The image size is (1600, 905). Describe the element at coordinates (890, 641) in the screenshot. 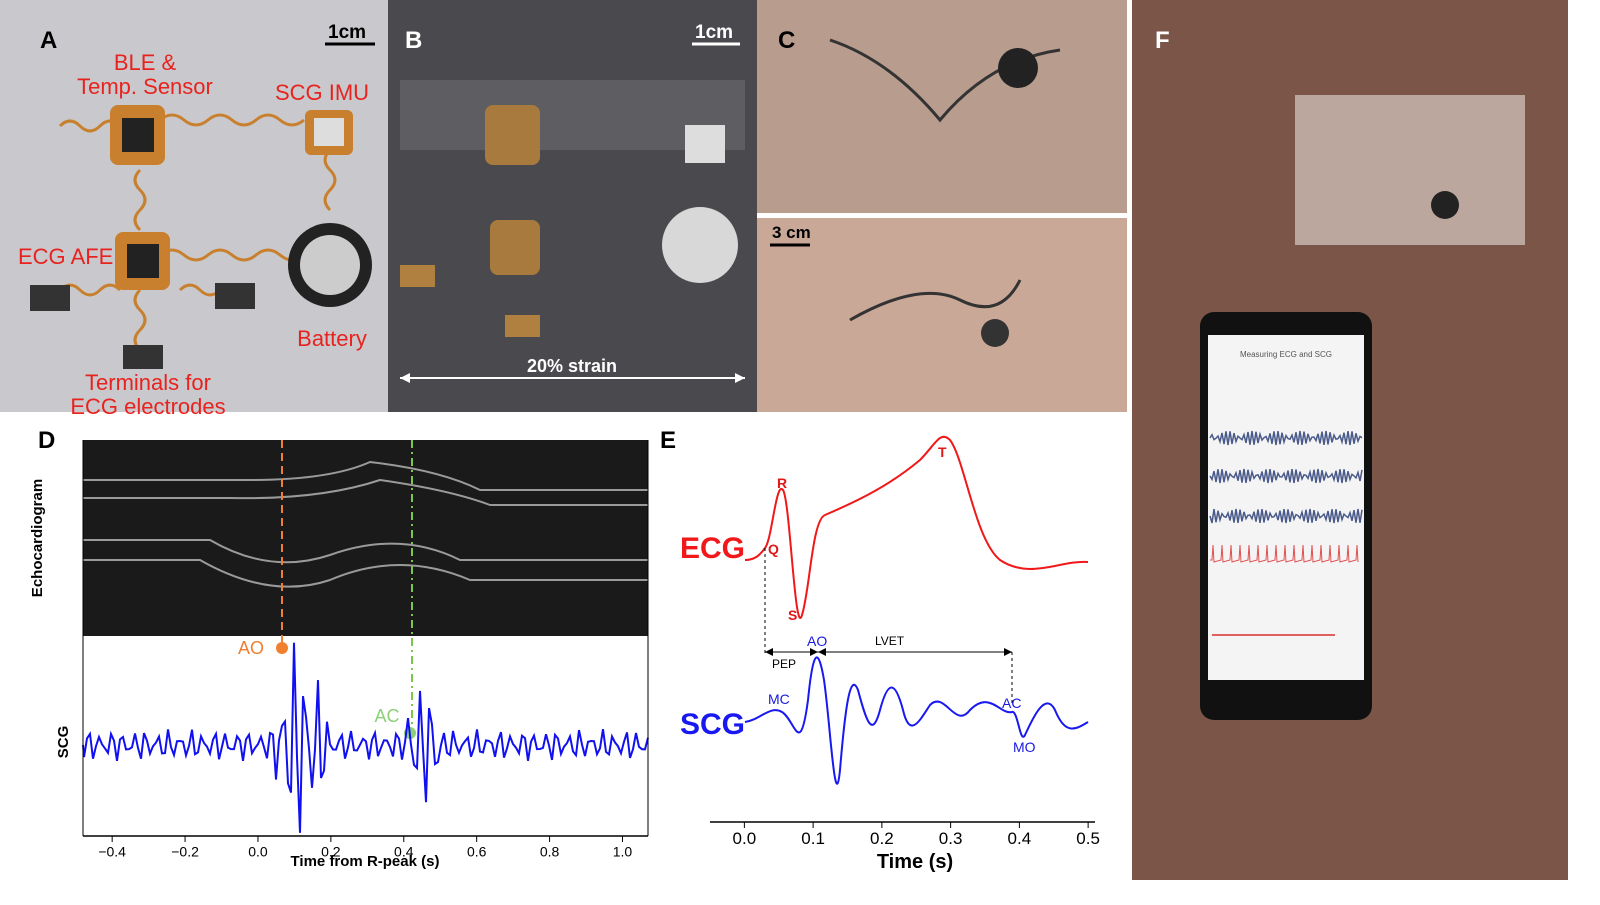

I see `interval-label: LVET` at that location.